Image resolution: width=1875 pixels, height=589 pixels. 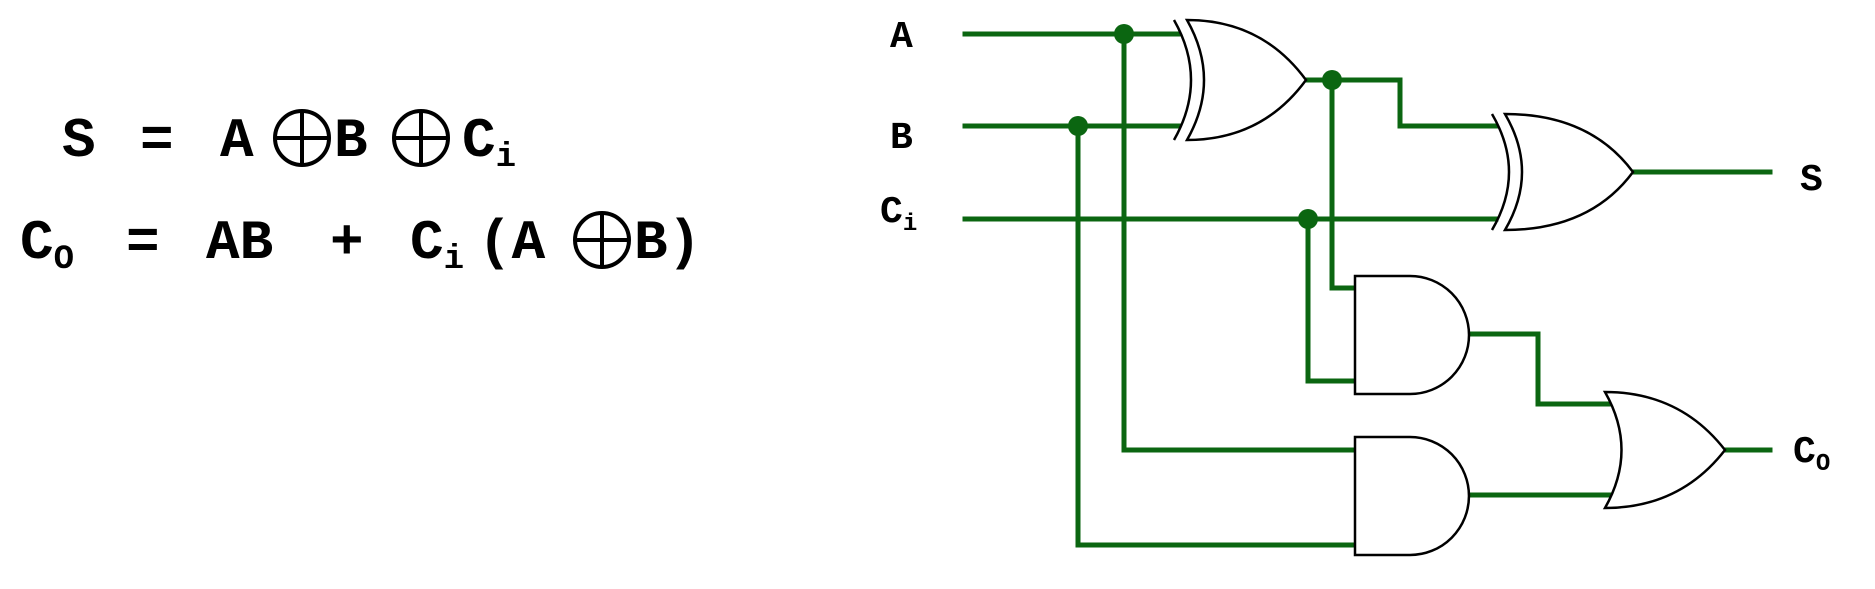 I want to click on junction-ci, so click(x=1308, y=219).